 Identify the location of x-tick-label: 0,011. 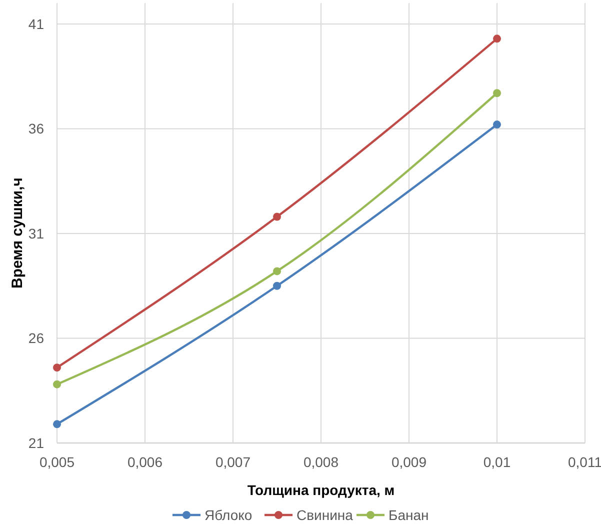
(584, 462).